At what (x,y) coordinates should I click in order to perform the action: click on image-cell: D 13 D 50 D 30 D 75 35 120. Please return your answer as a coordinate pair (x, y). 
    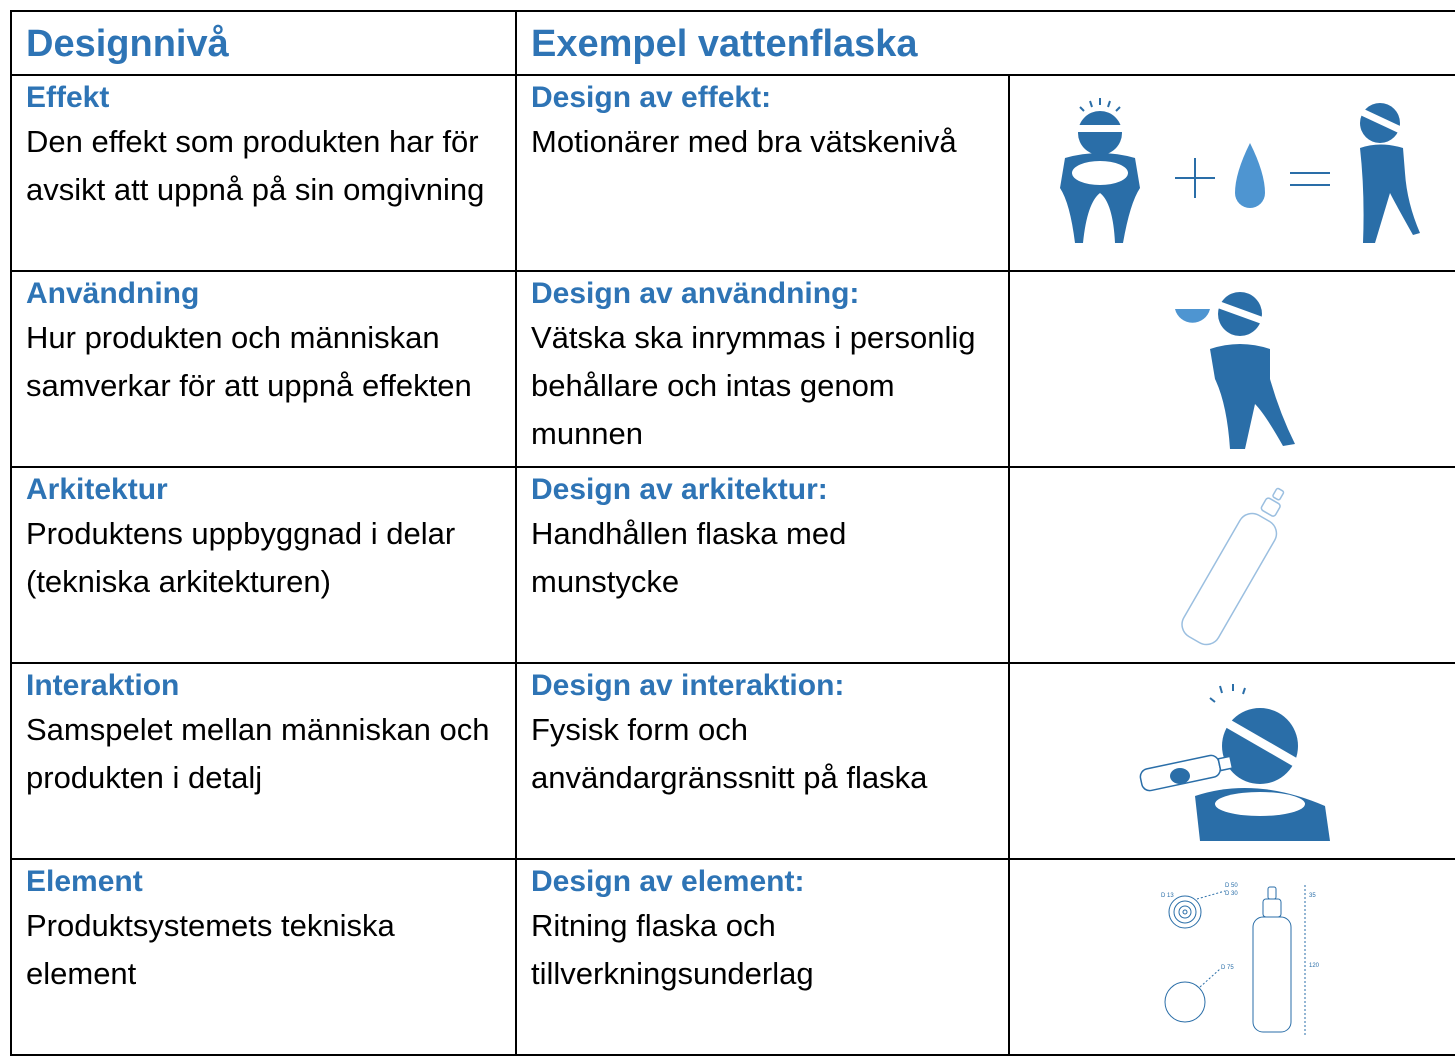
    Looking at the image, I should click on (1231, 957).